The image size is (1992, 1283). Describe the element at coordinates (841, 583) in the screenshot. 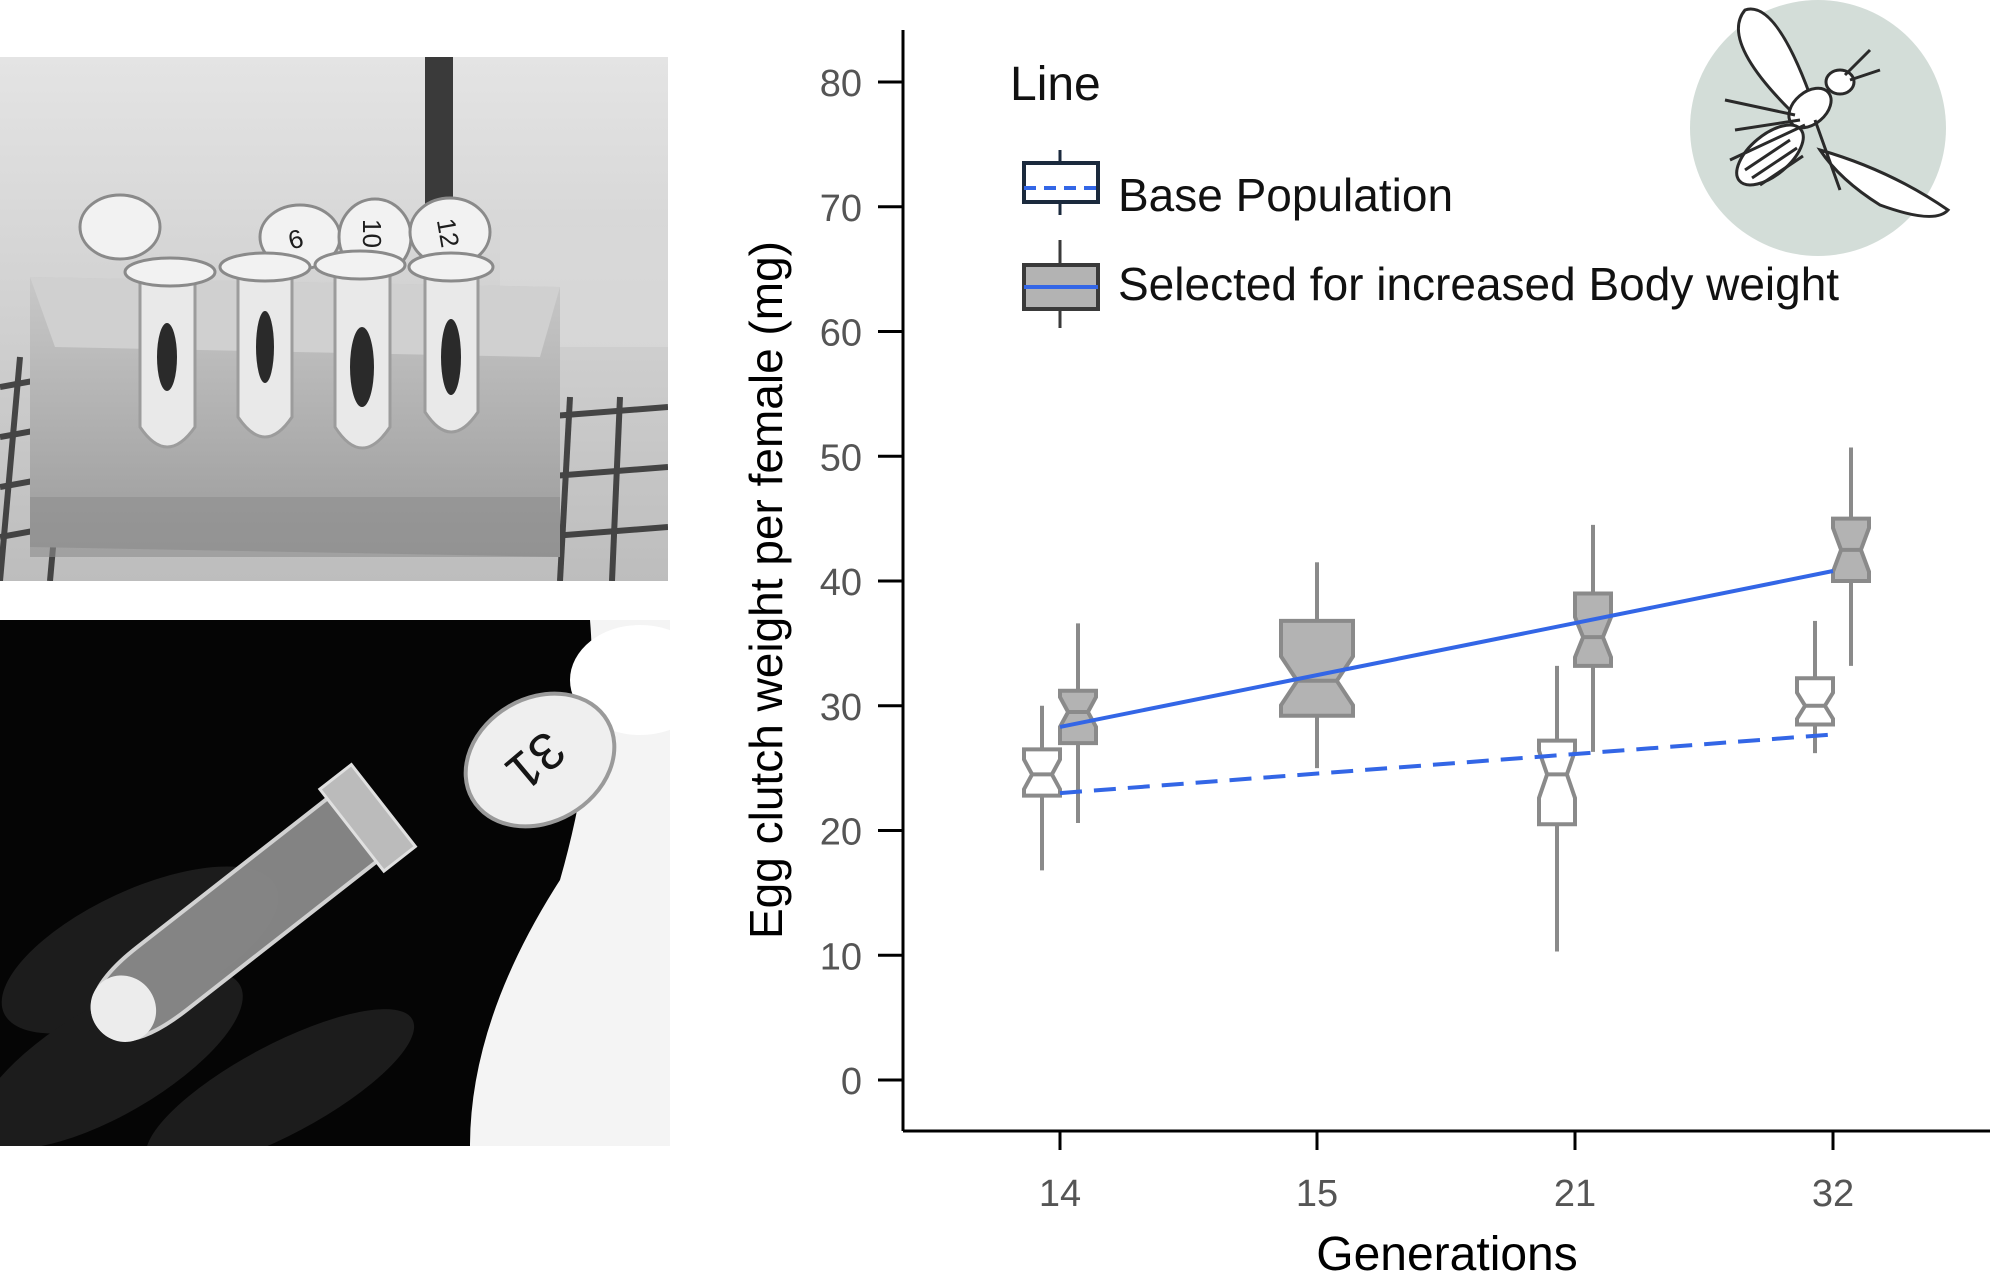

I see `y-tick-label: 40` at that location.